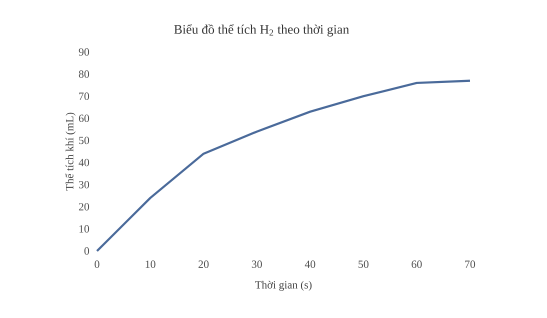 This screenshot has height=318, width=547. Describe the element at coordinates (84, 184) in the screenshot. I see `y-tick-label: 30` at that location.